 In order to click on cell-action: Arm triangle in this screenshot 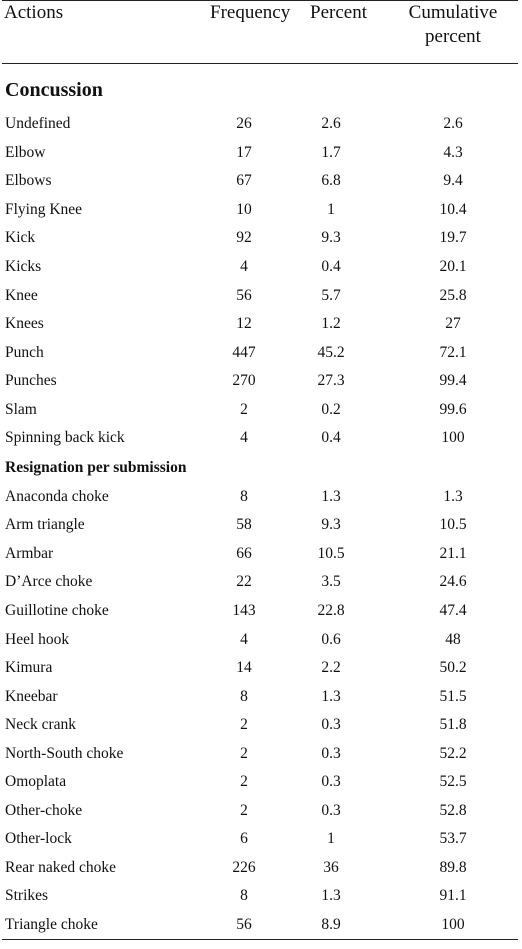, I will do `click(45, 525)`.